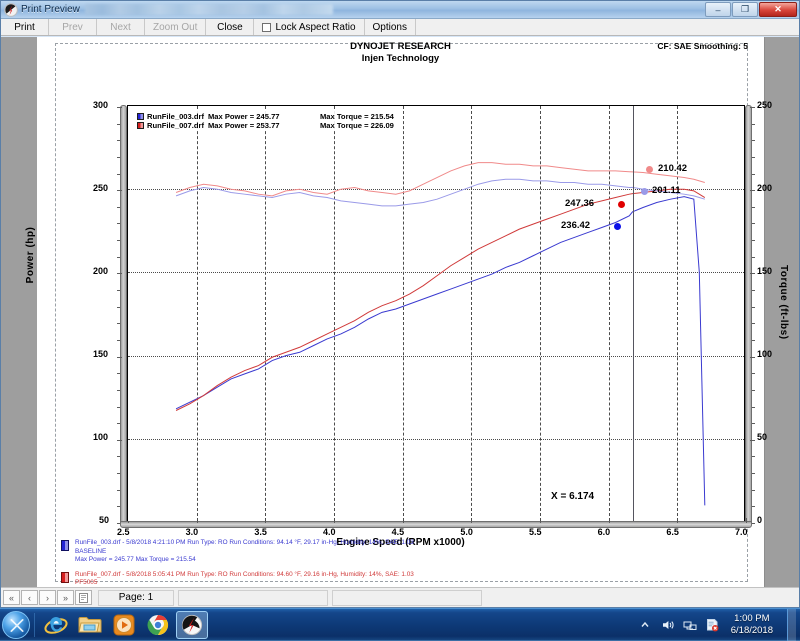 The width and height of the screenshot is (800, 641). Describe the element at coordinates (73, 27) in the screenshot. I see `prev-page-button: Prev` at that location.